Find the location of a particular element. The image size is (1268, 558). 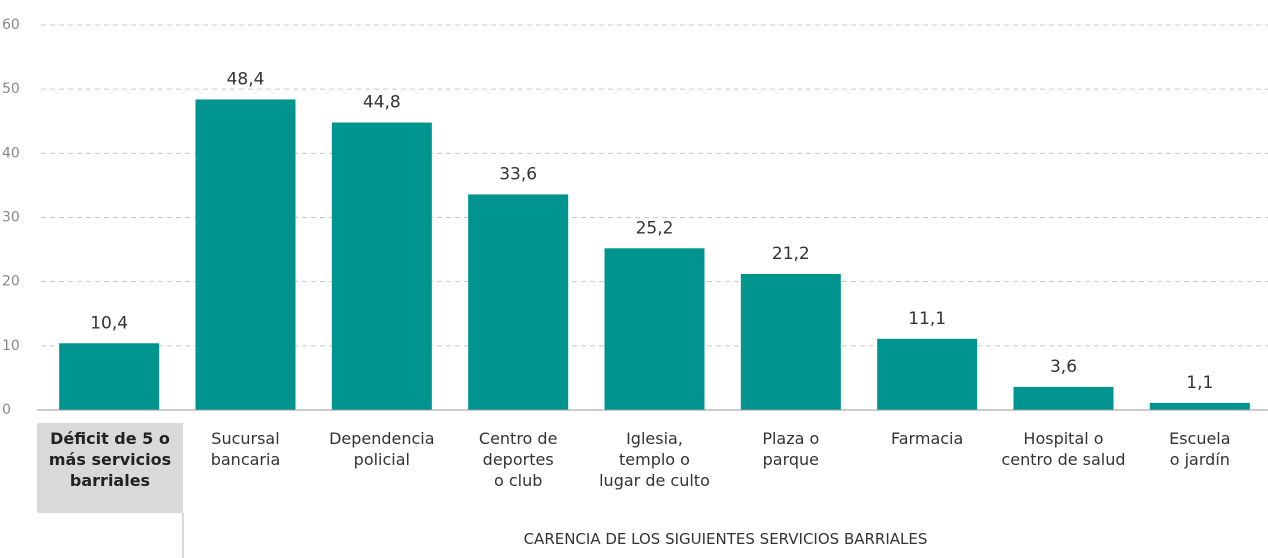

value-label: 10,4 is located at coordinates (109, 323).